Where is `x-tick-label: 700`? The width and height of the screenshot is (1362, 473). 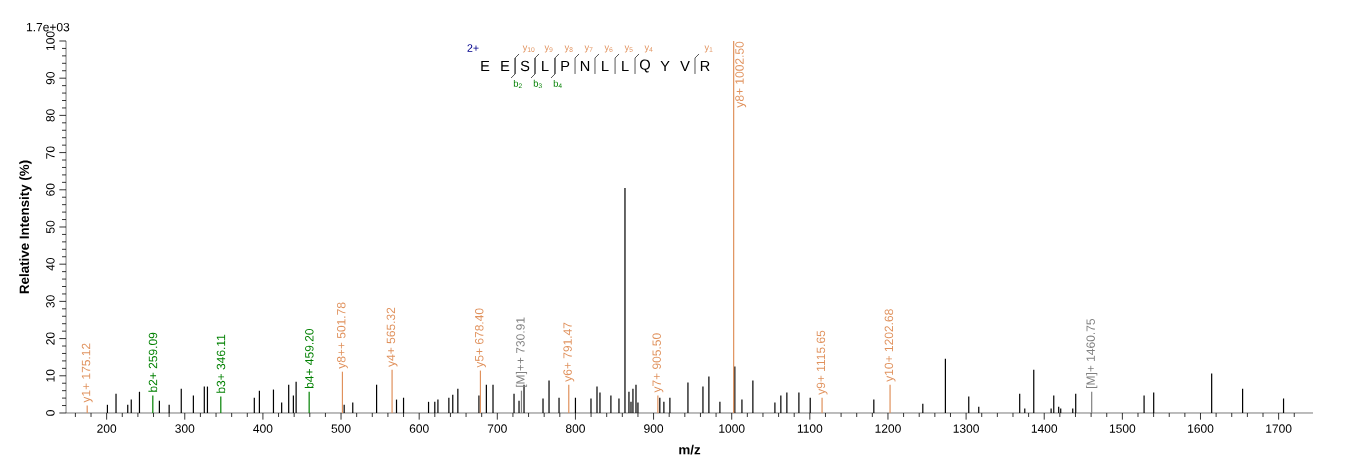 x-tick-label: 700 is located at coordinates (497, 428).